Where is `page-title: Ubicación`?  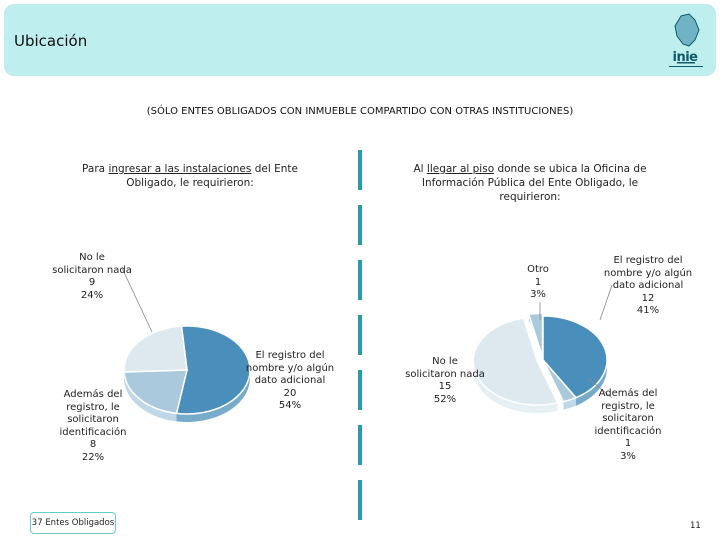 page-title: Ubicación is located at coordinates (51, 41).